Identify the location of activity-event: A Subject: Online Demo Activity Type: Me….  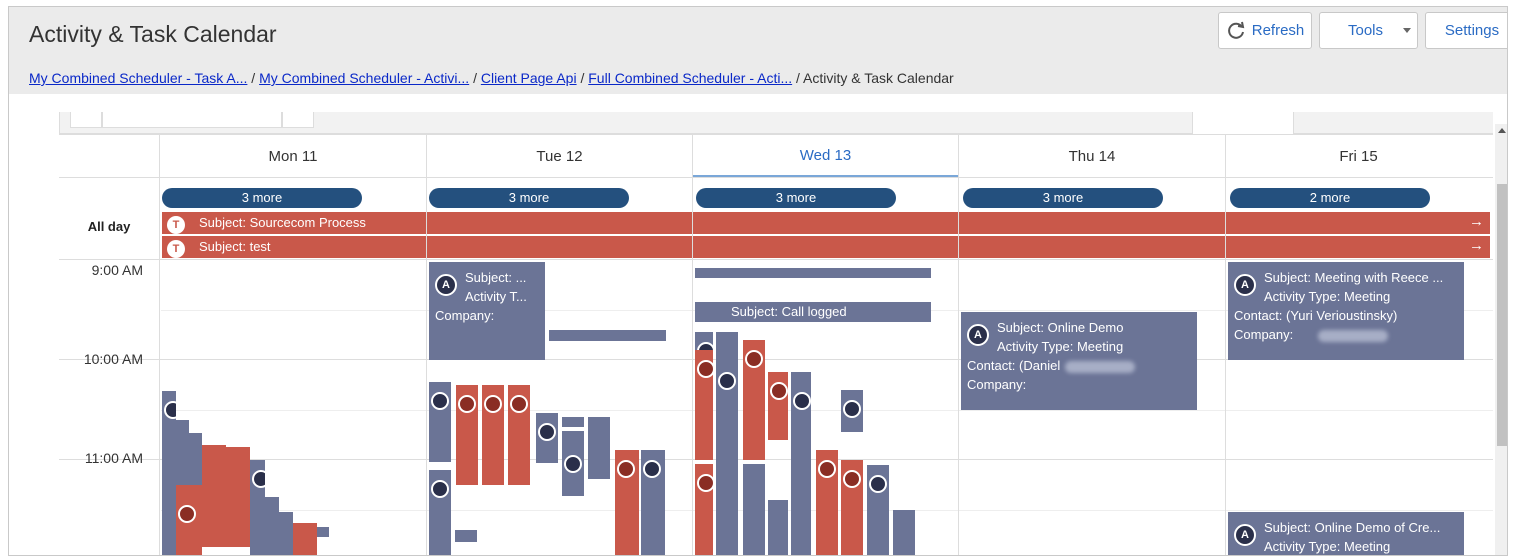
(1079, 361).